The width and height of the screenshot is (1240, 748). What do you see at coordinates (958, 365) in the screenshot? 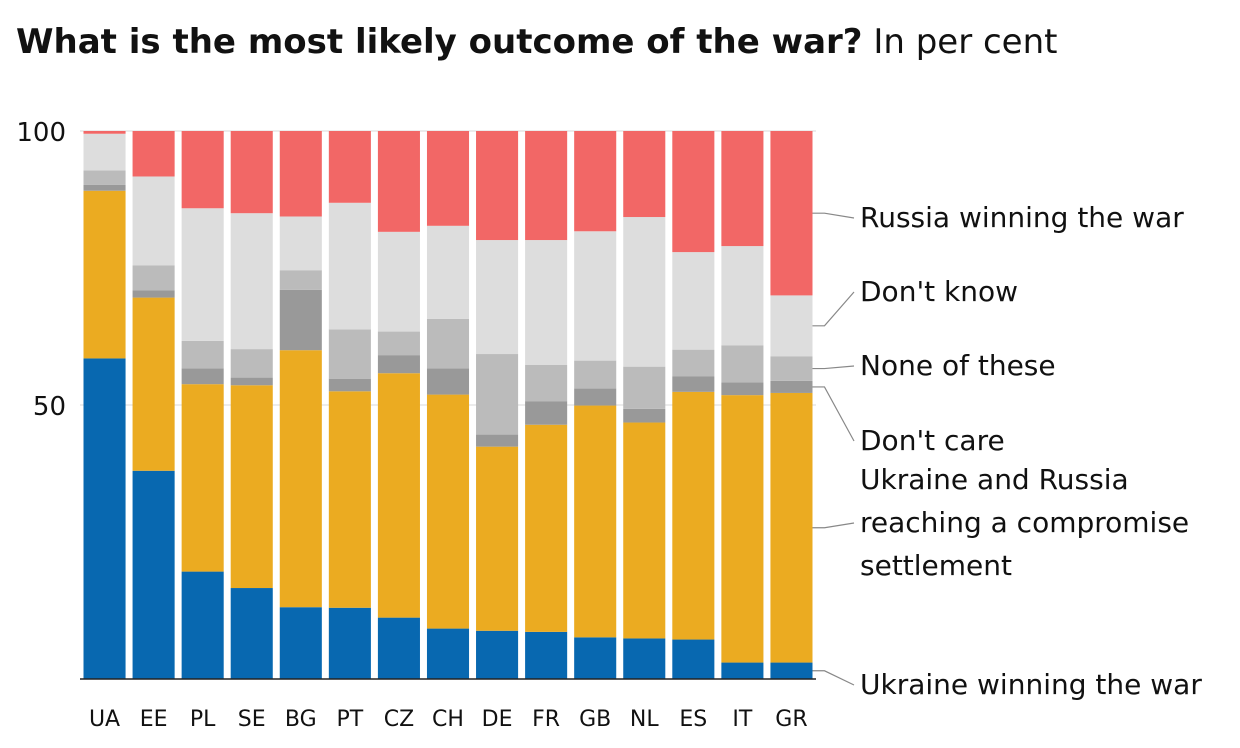
I see `legend-label: None of these` at bounding box center [958, 365].